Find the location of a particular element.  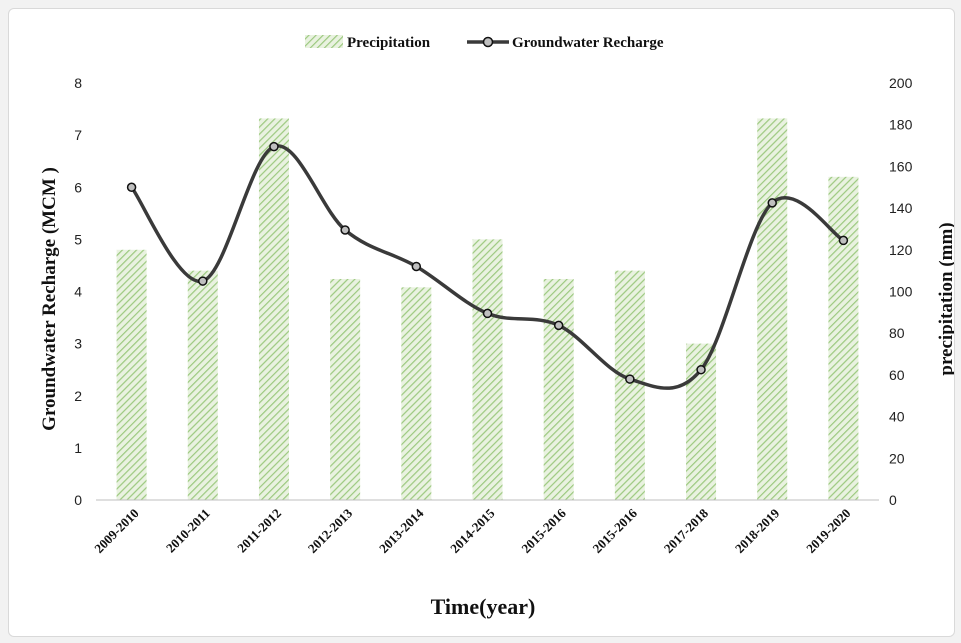

legend-label-groundwater: Groundwater Recharge is located at coordinates (588, 43).